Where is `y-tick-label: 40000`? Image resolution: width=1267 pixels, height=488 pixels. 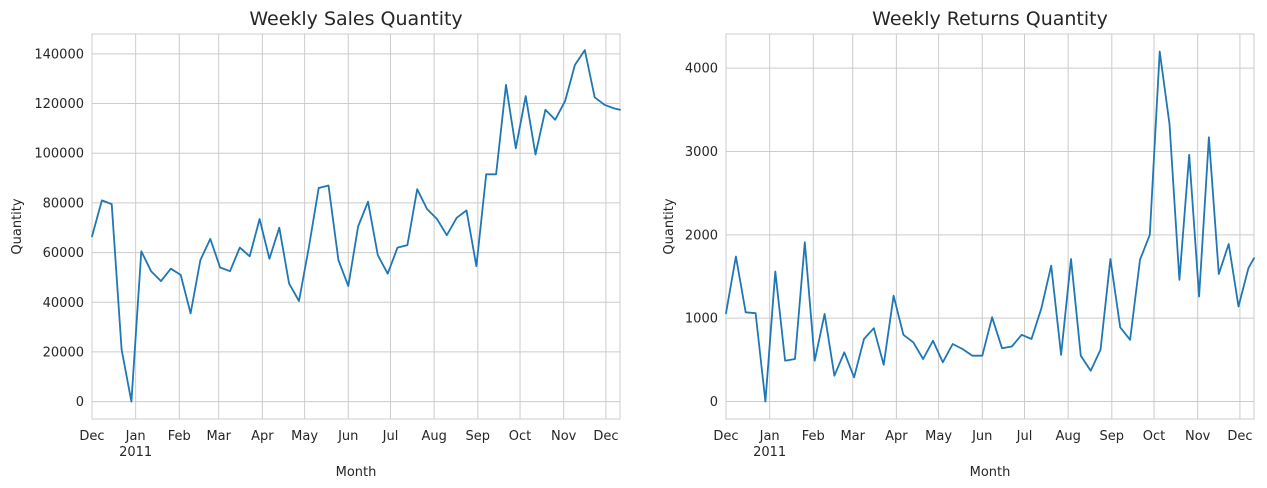 y-tick-label: 40000 is located at coordinates (63, 303).